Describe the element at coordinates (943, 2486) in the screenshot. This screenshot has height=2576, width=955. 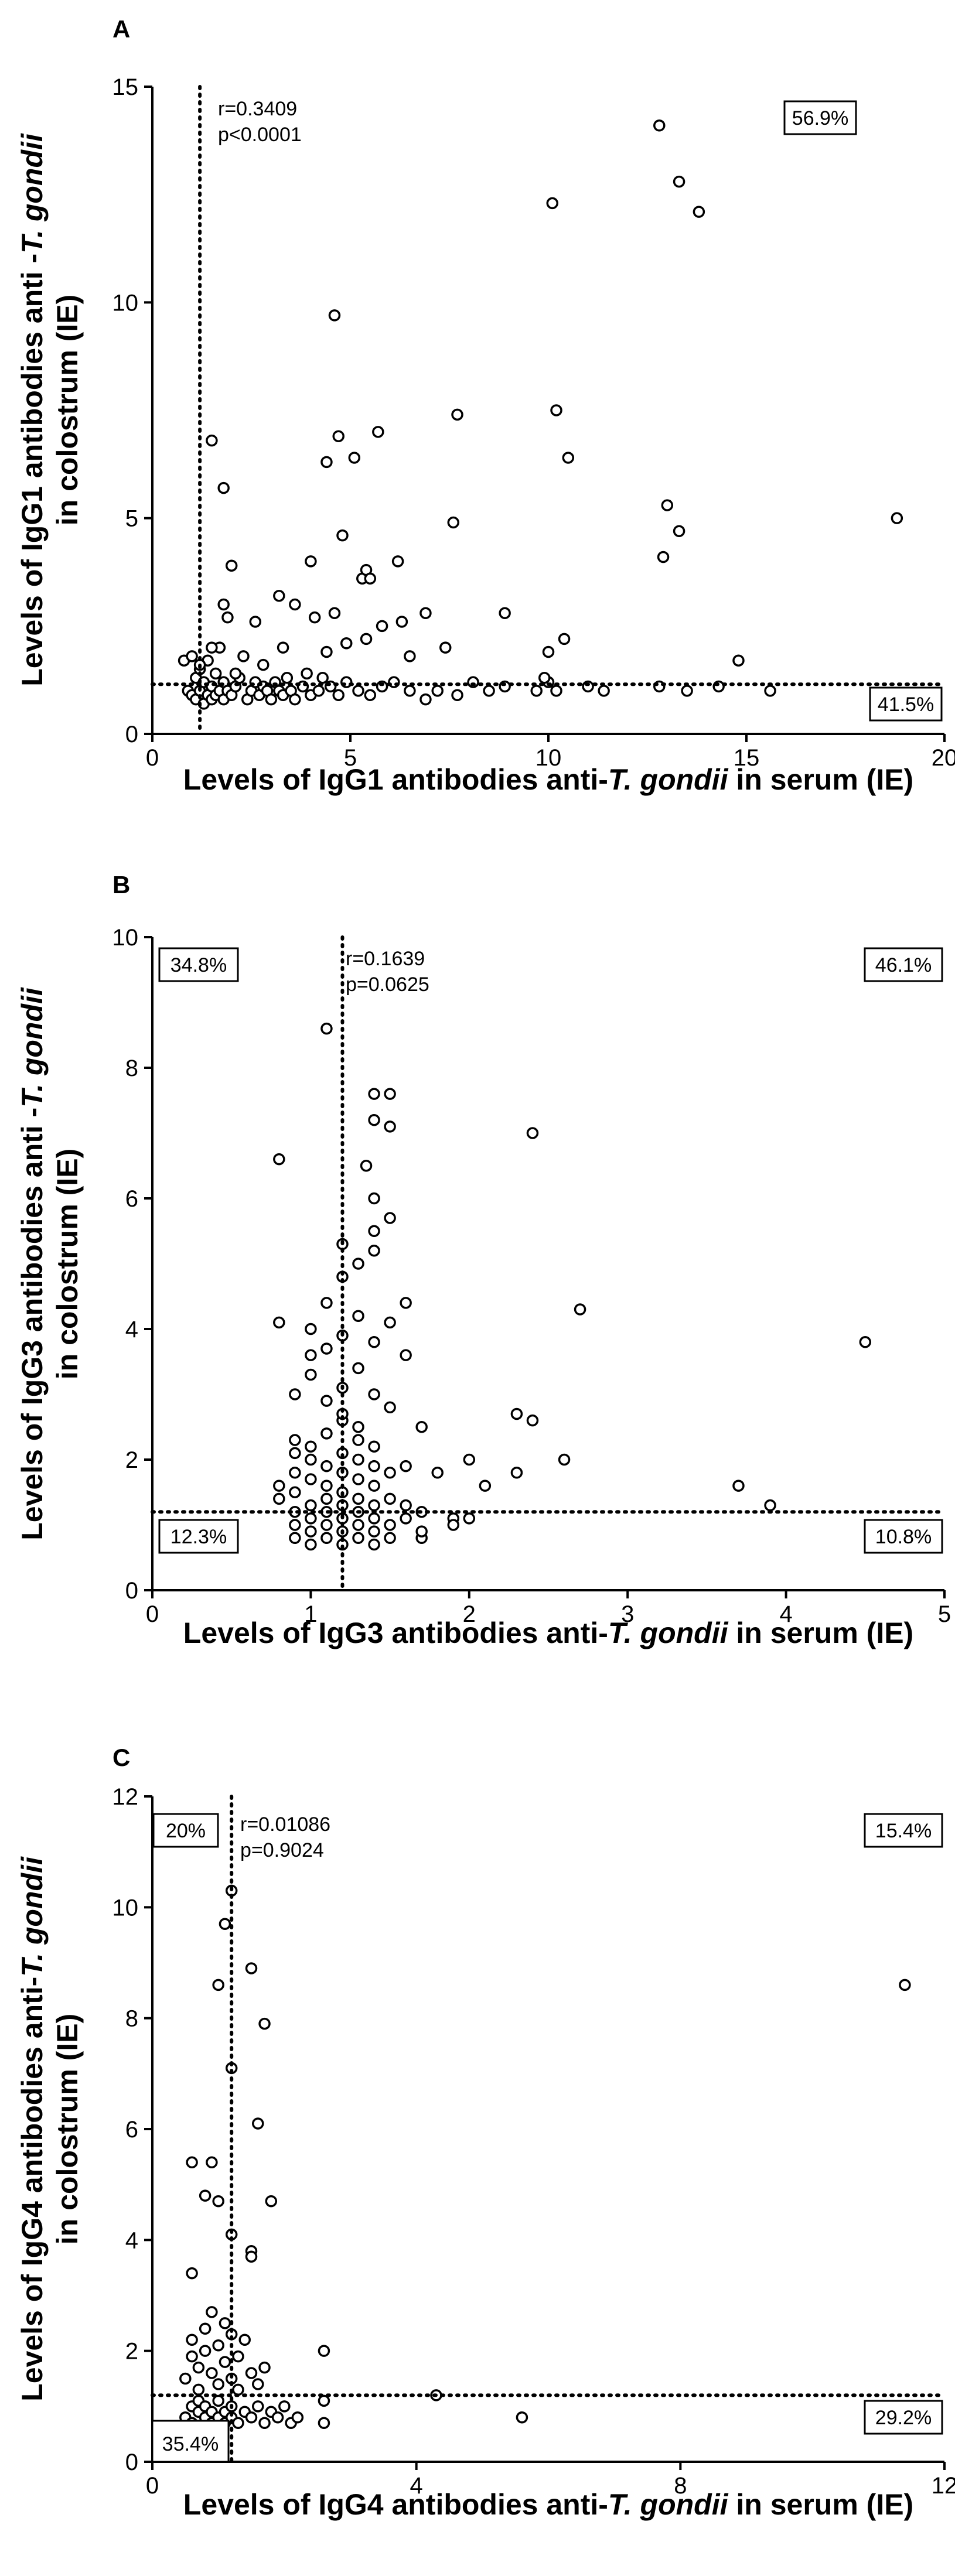
I see `panel-c-x-tick-label: 12` at that location.